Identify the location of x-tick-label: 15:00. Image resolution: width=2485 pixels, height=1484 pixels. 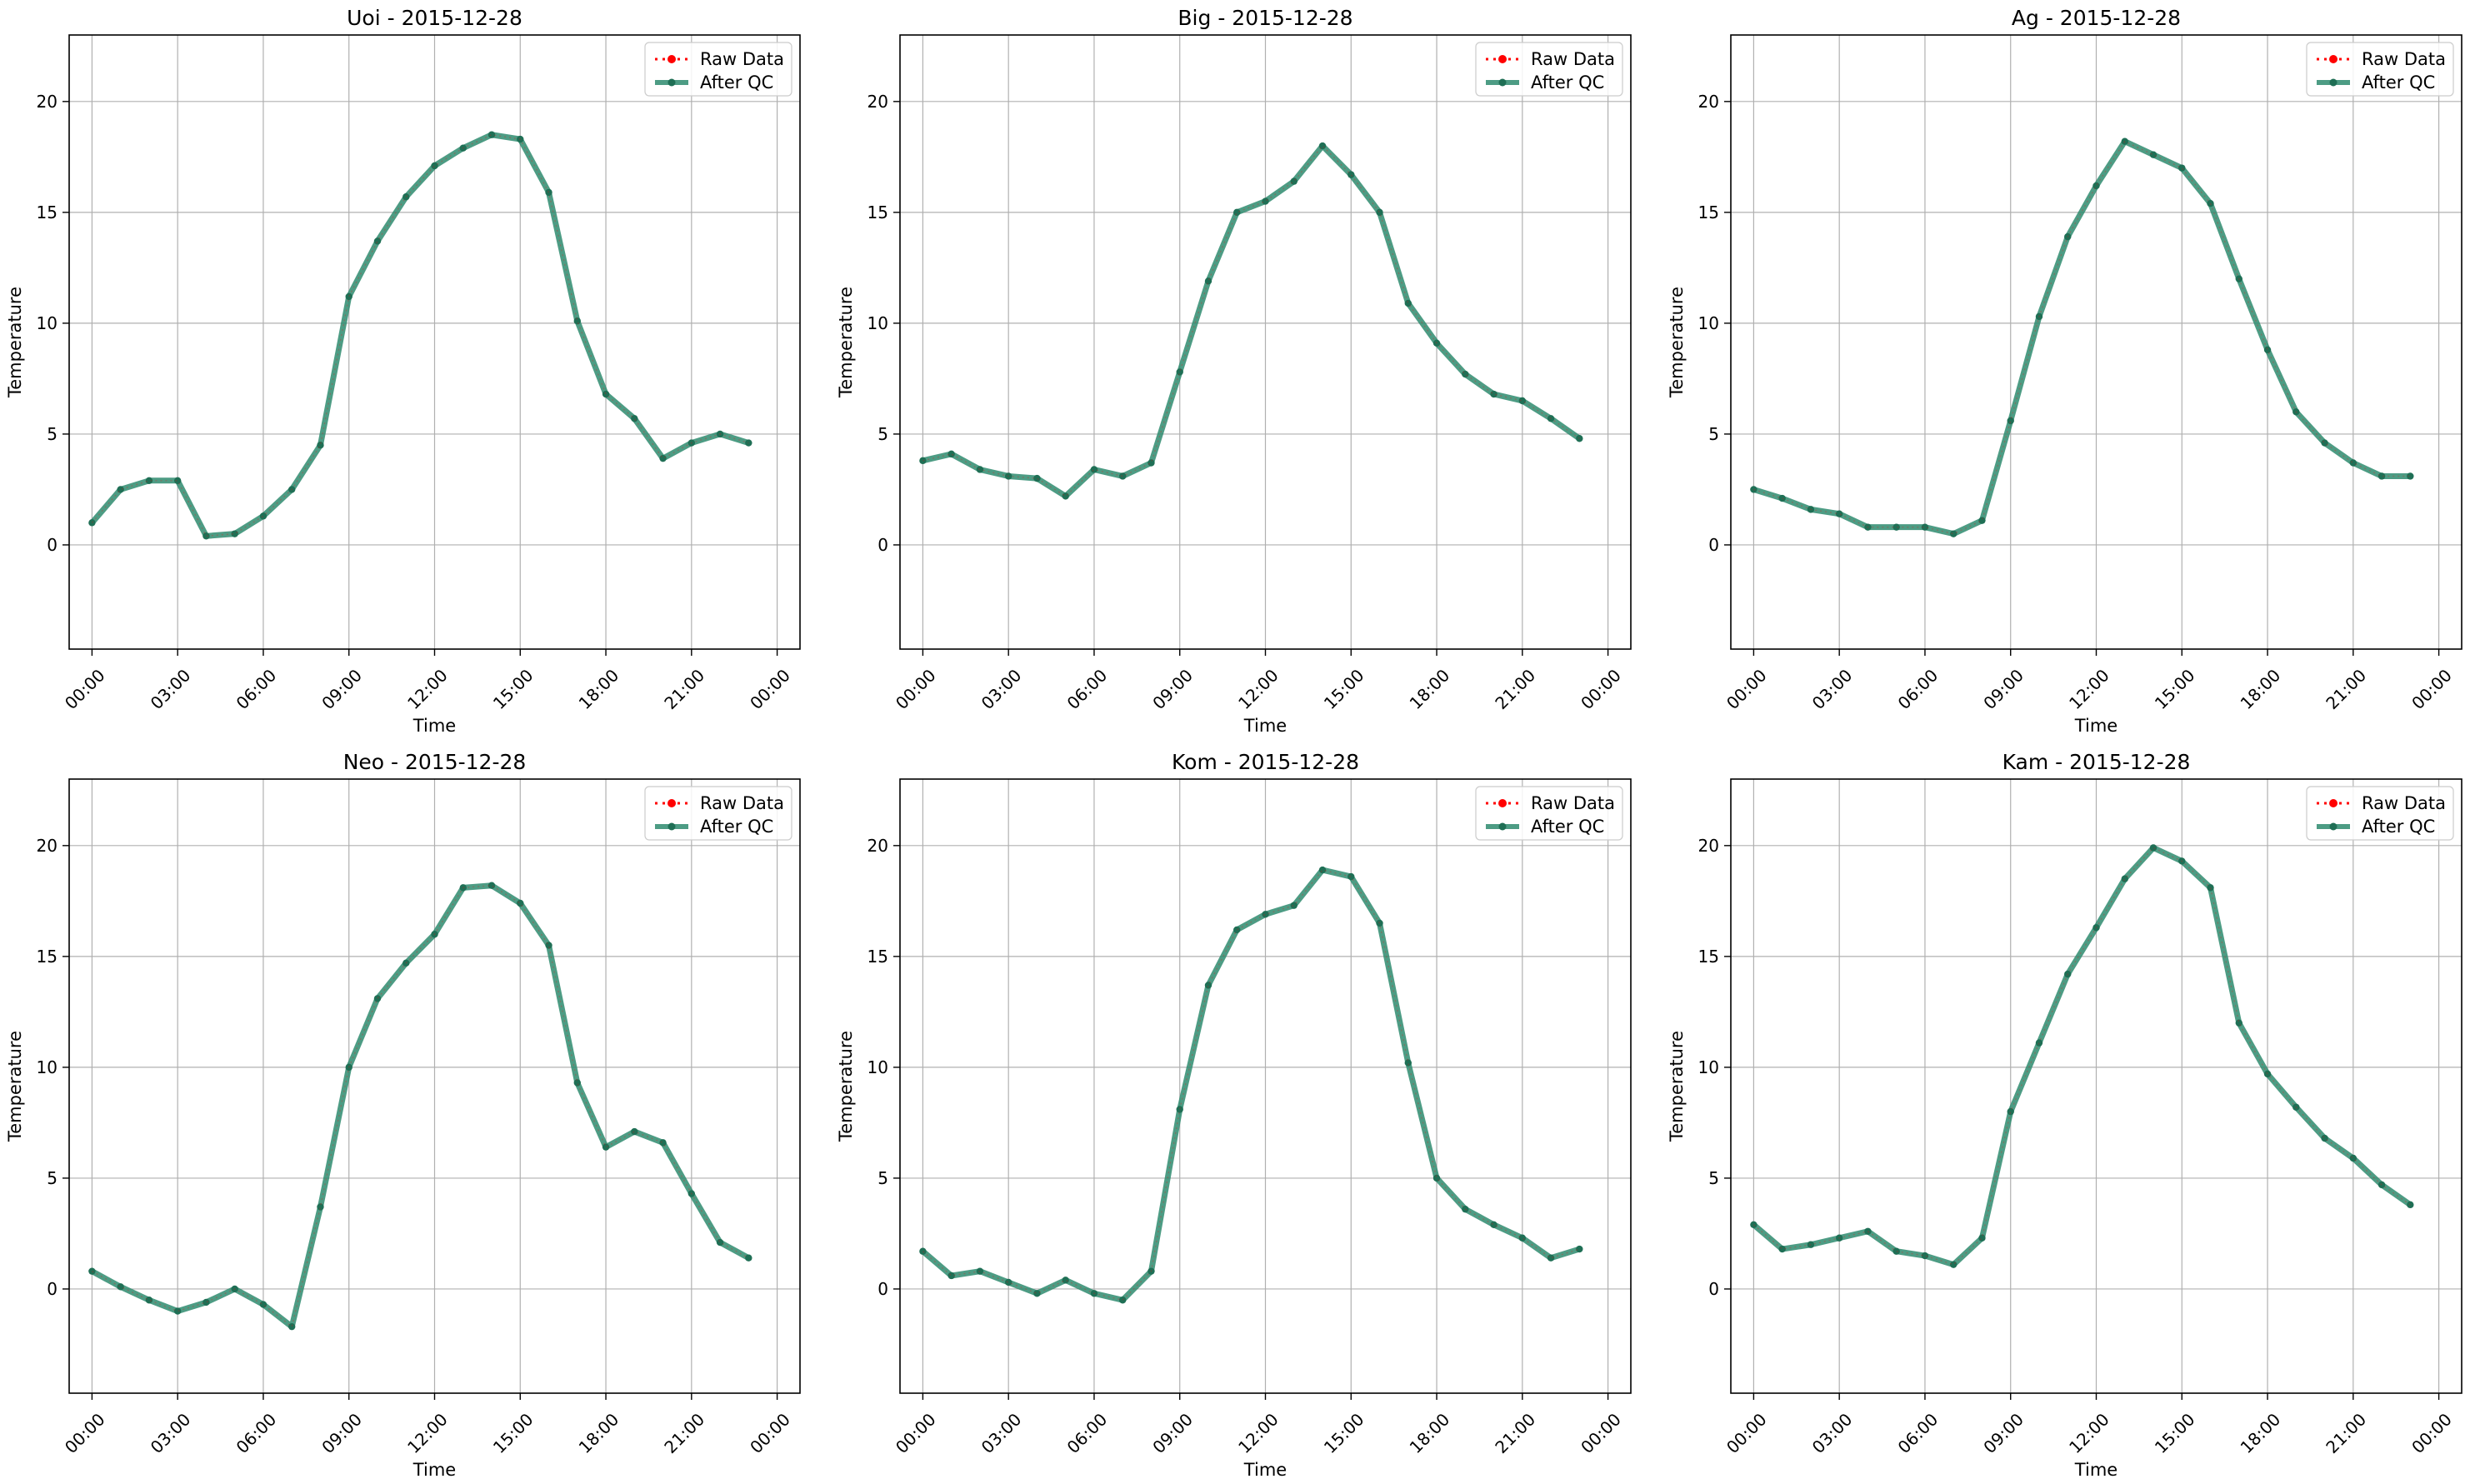
(2175, 1433).